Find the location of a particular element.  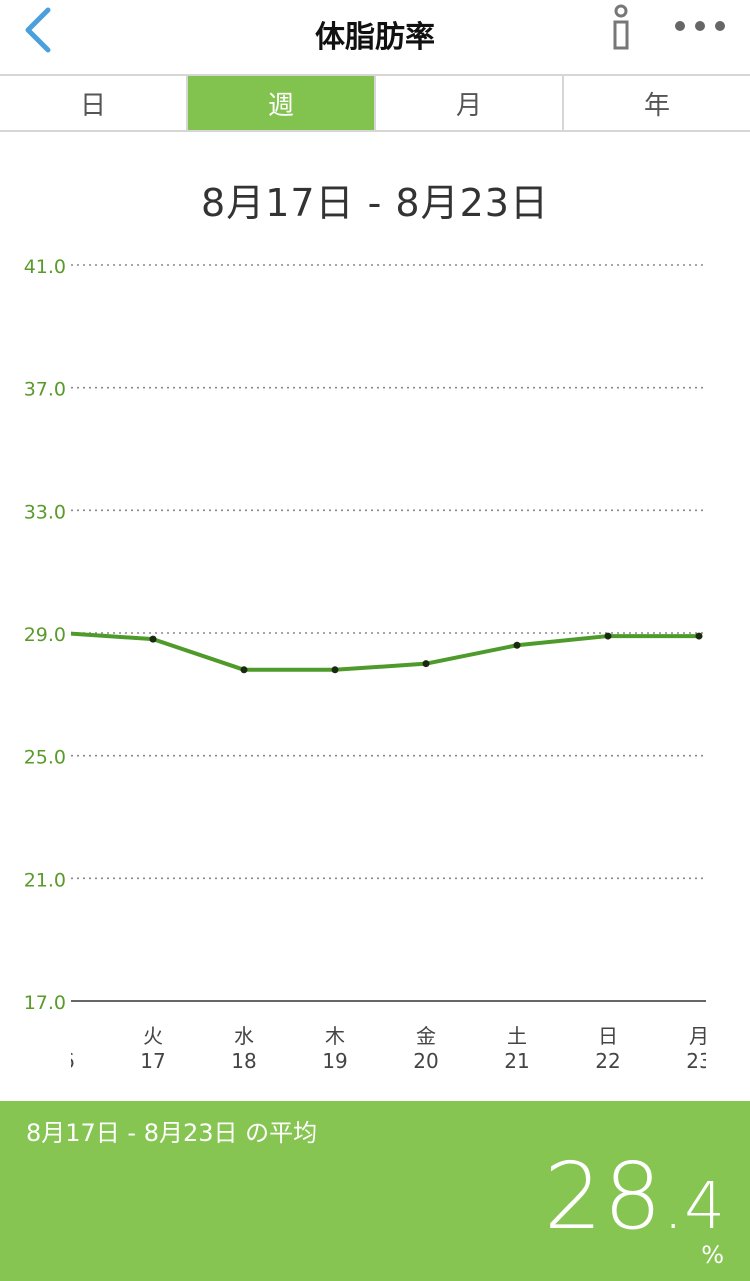

x-tick-weekday: 月 is located at coordinates (699, 1036).